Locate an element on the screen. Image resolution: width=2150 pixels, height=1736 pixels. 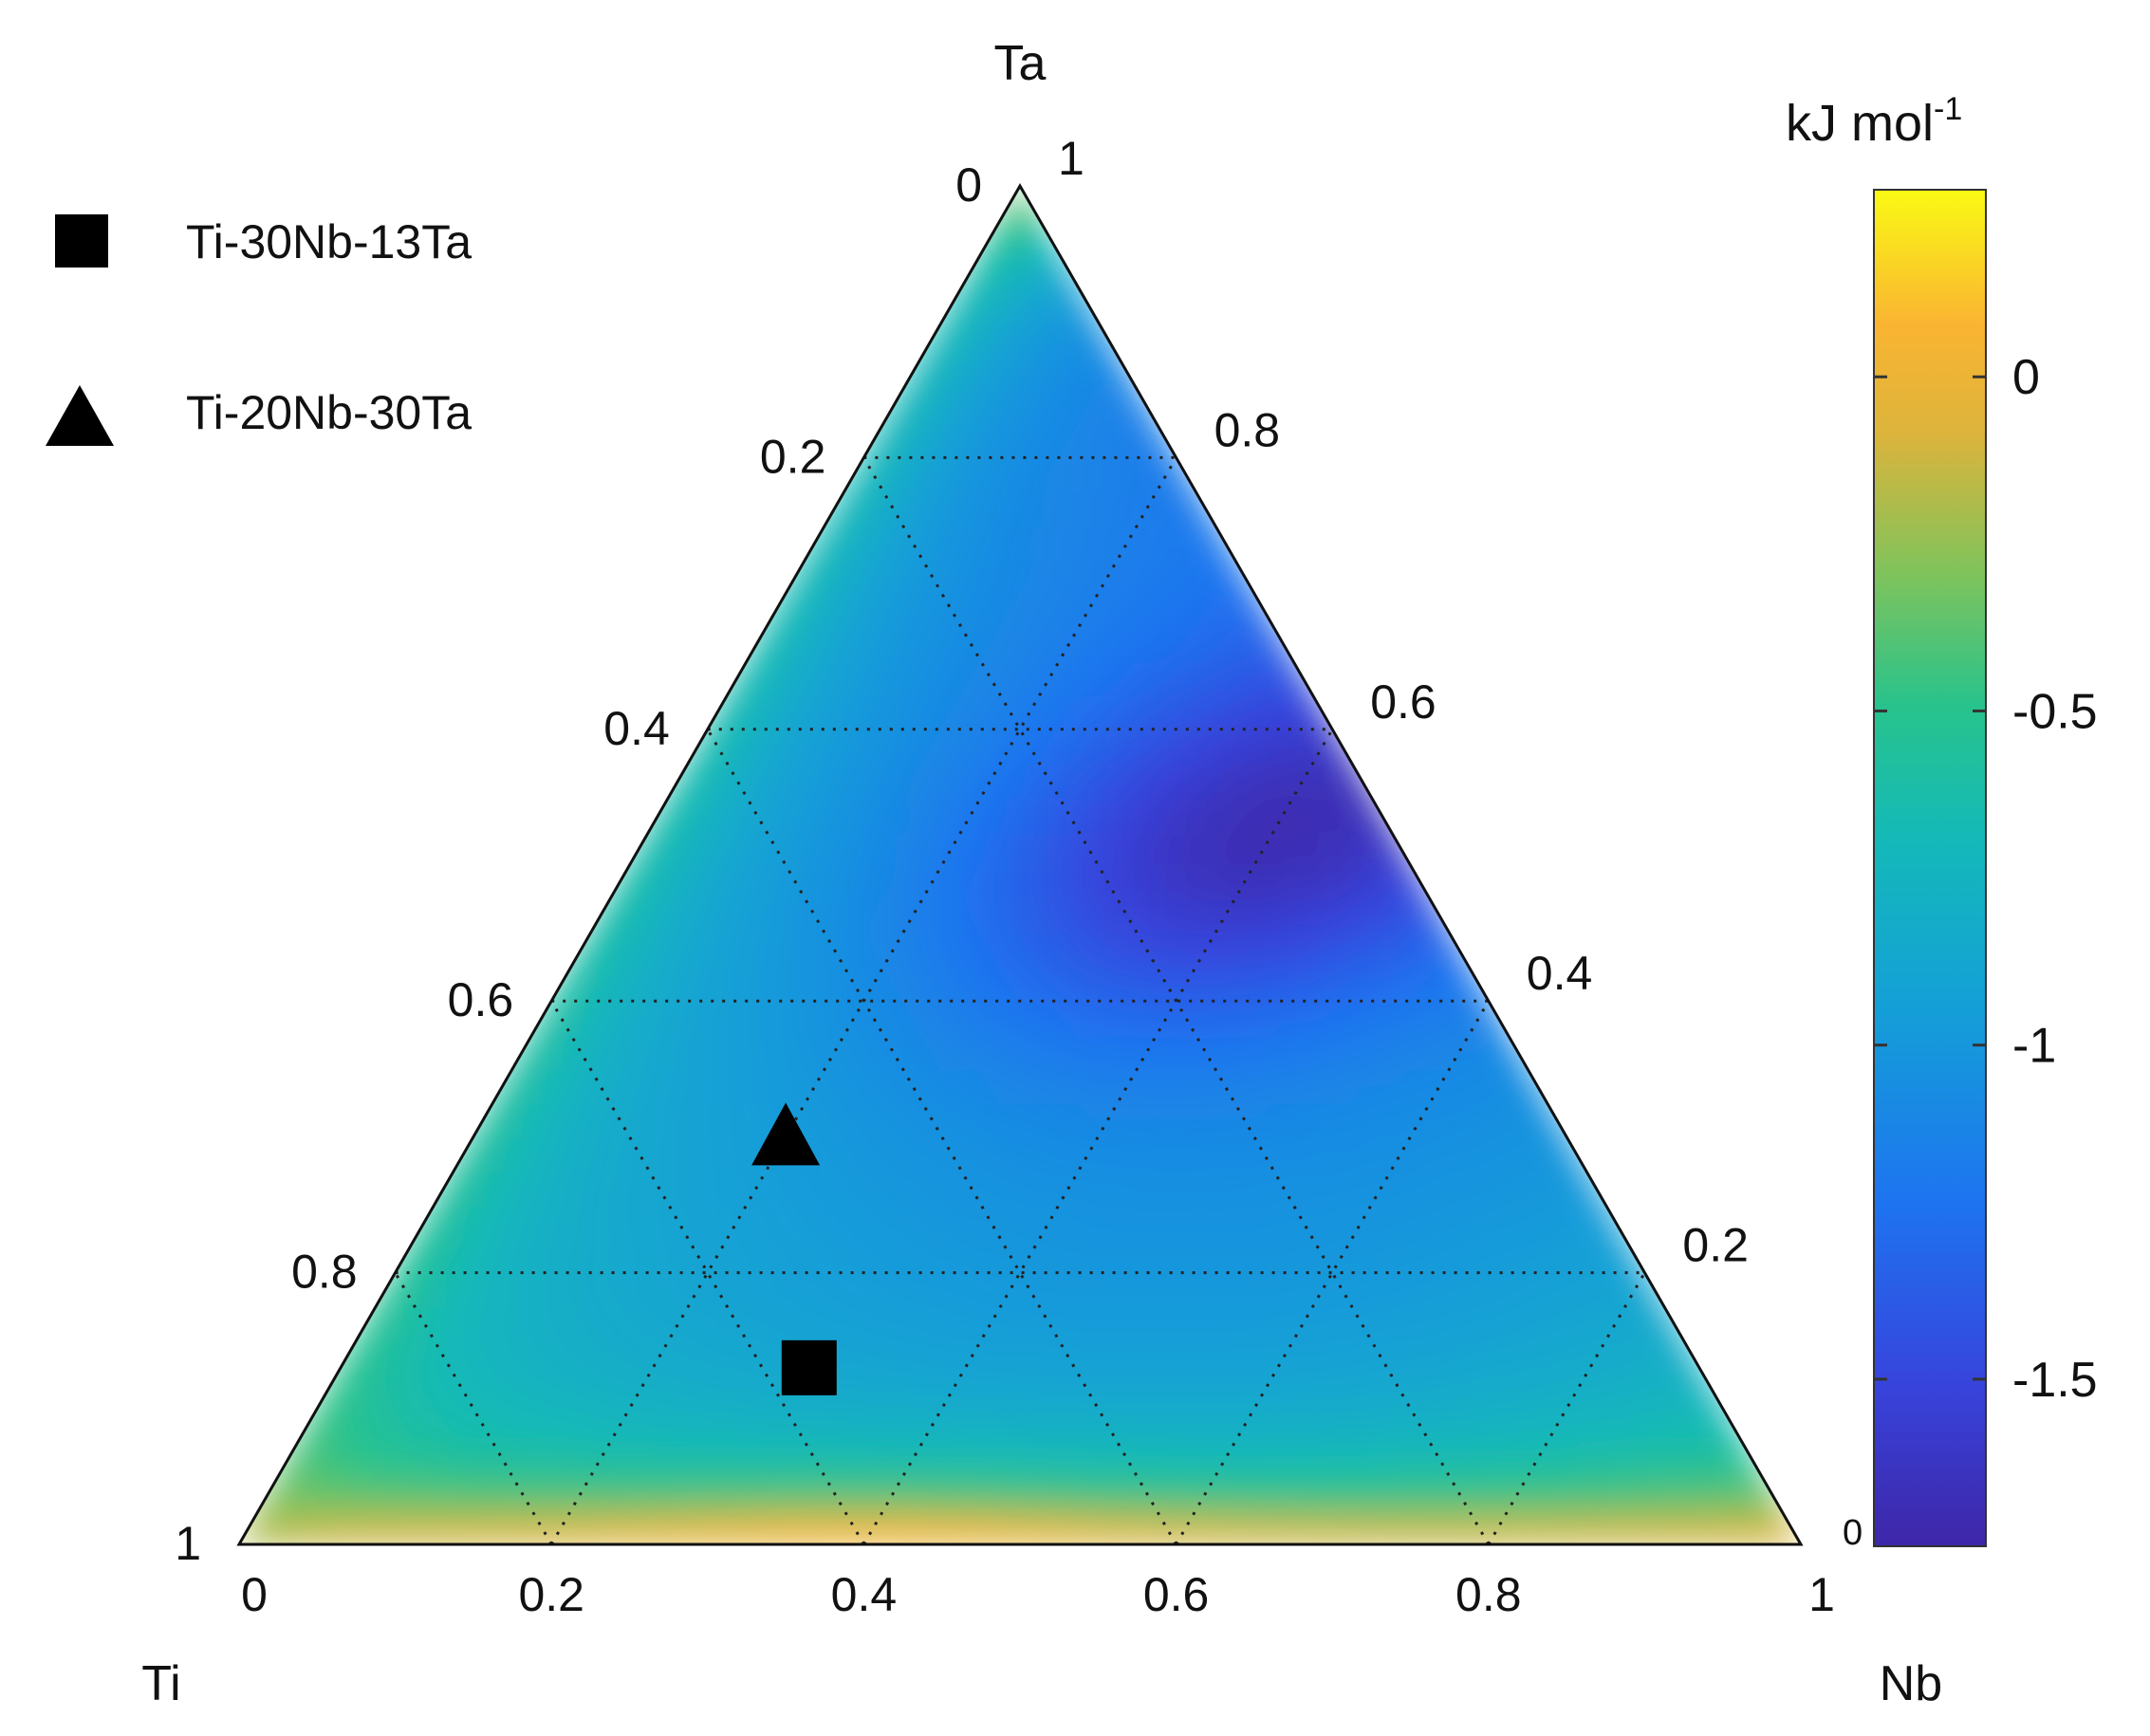
legend-square-marker is located at coordinates (82, 241).